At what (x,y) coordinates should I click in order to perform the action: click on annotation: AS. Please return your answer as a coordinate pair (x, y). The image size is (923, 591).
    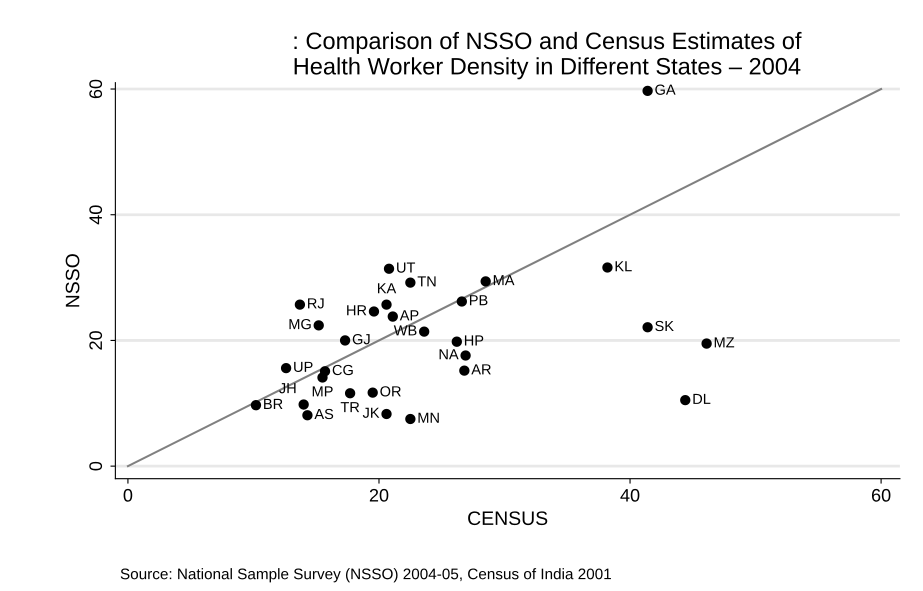
    Looking at the image, I should click on (324, 414).